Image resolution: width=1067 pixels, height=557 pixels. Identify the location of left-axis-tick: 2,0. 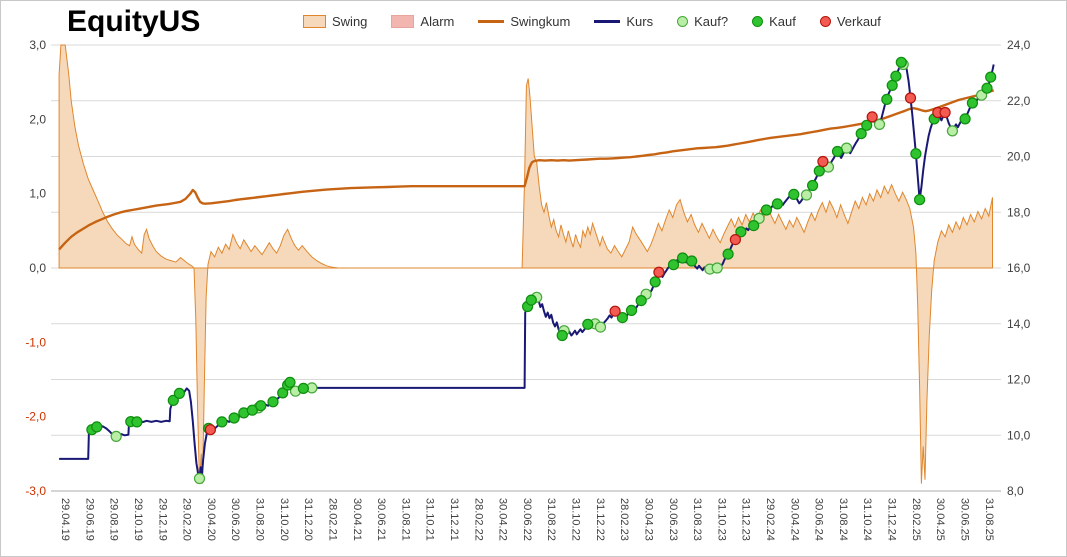
(37, 119).